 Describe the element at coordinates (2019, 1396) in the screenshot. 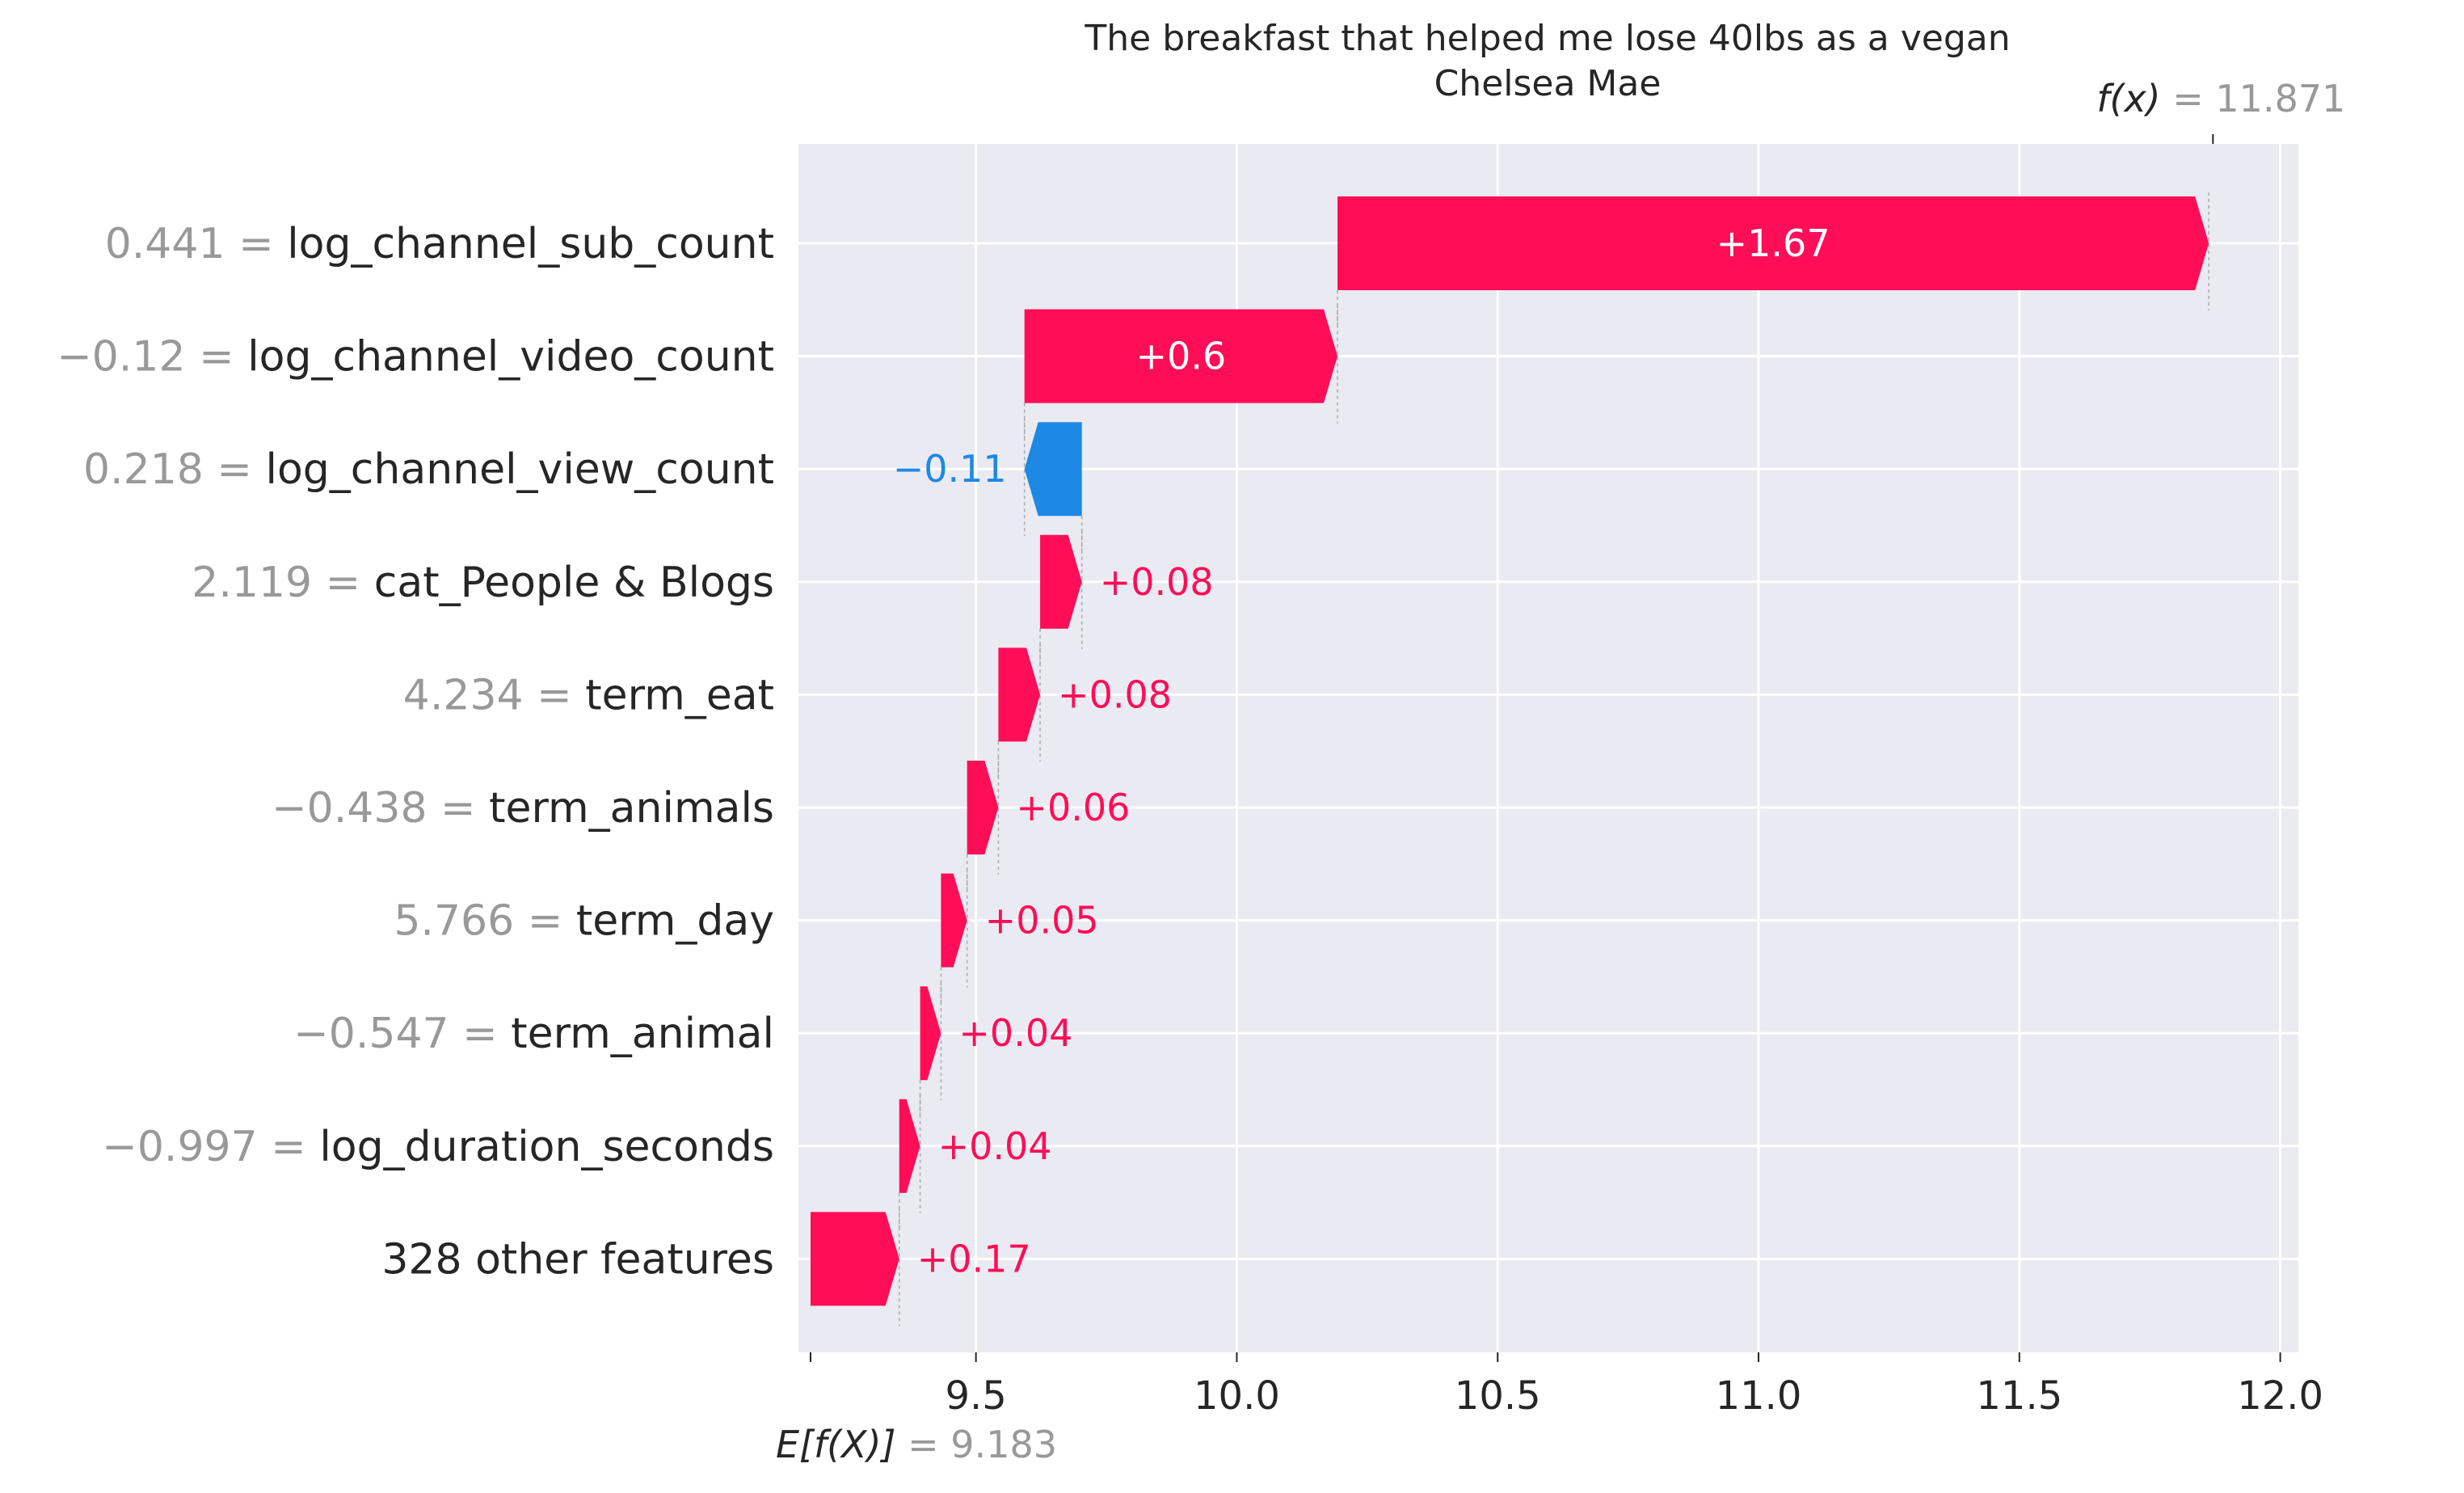

I see `x-tick-label: 11.5` at that location.